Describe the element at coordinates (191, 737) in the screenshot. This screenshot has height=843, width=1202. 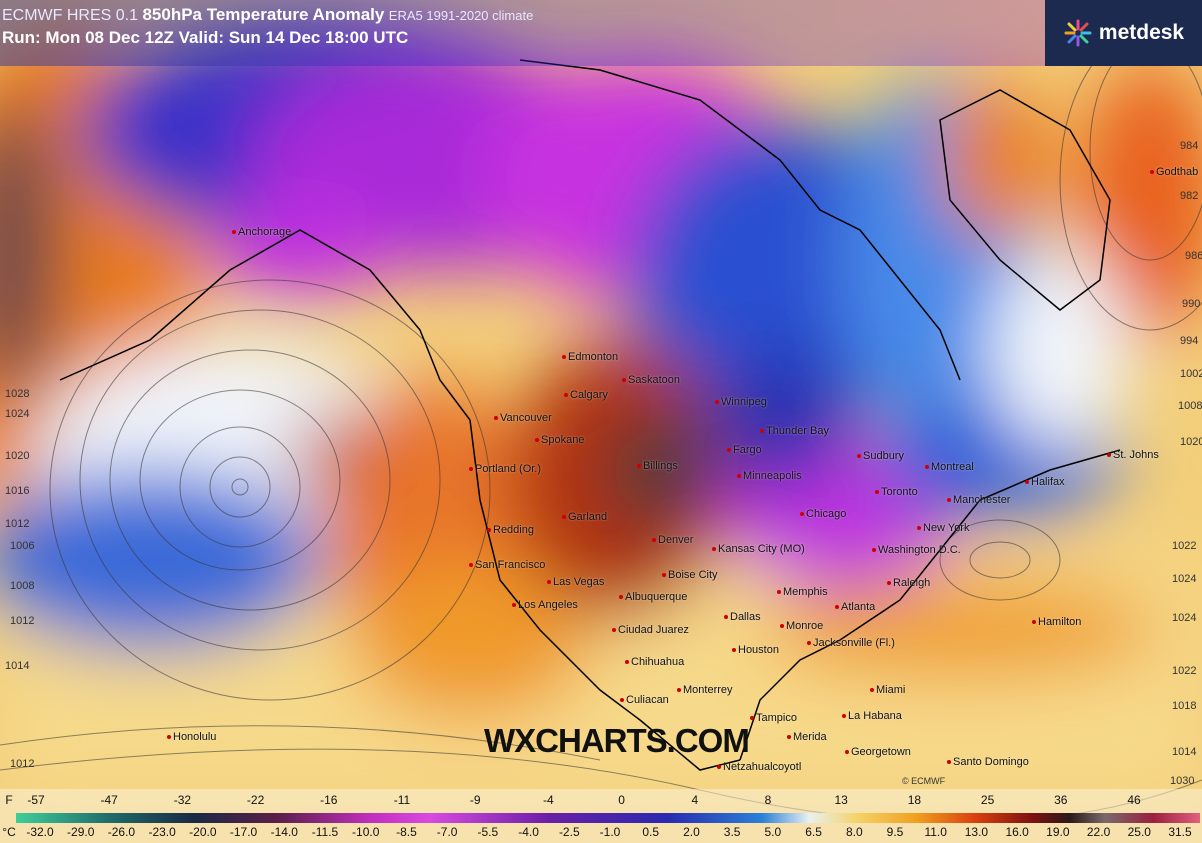
I see `city-label: Honolulu` at that location.